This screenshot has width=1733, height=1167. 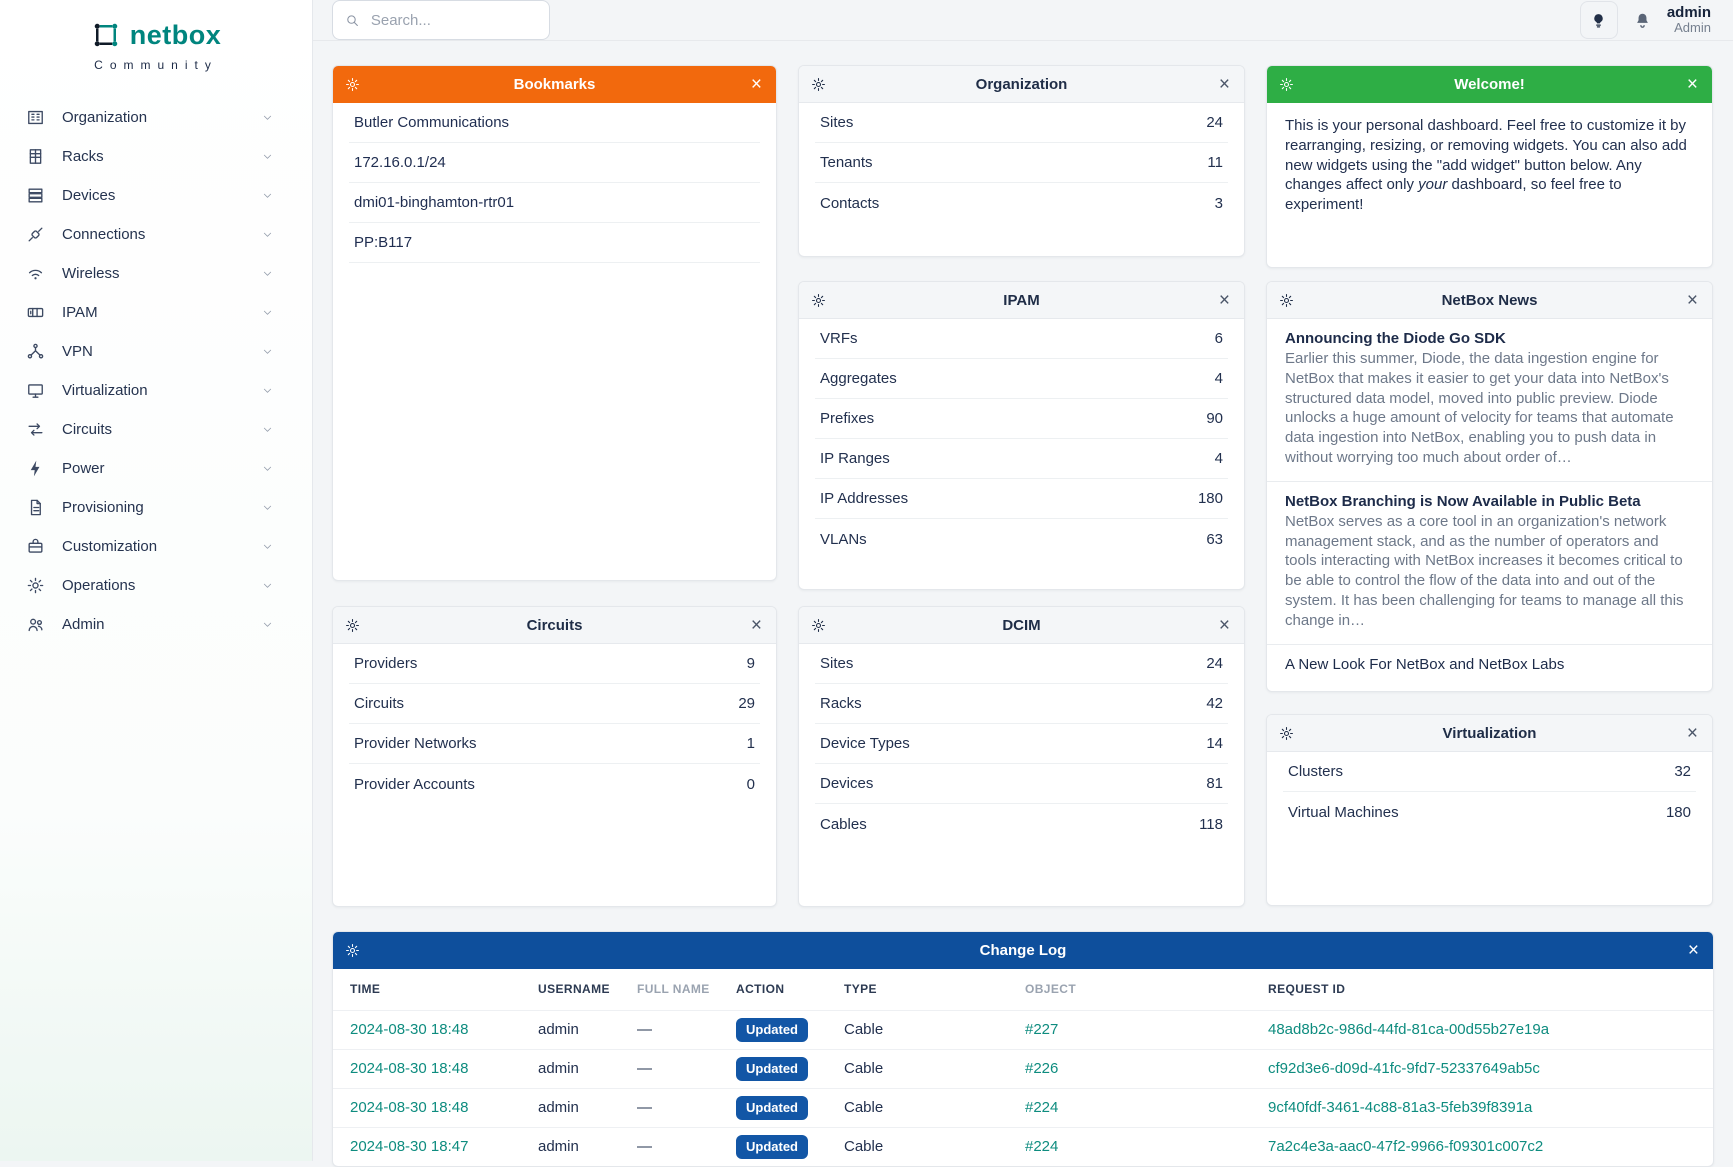 I want to click on bookmark-item: Butler Communications, so click(x=554, y=123).